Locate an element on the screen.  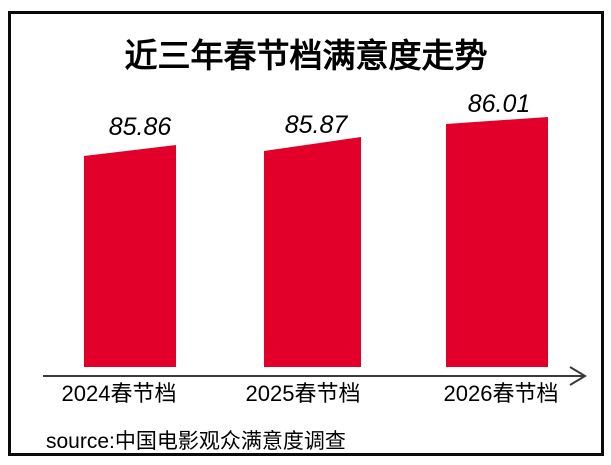
chart-title: 近三年春节档满意度走势 is located at coordinates (306, 55).